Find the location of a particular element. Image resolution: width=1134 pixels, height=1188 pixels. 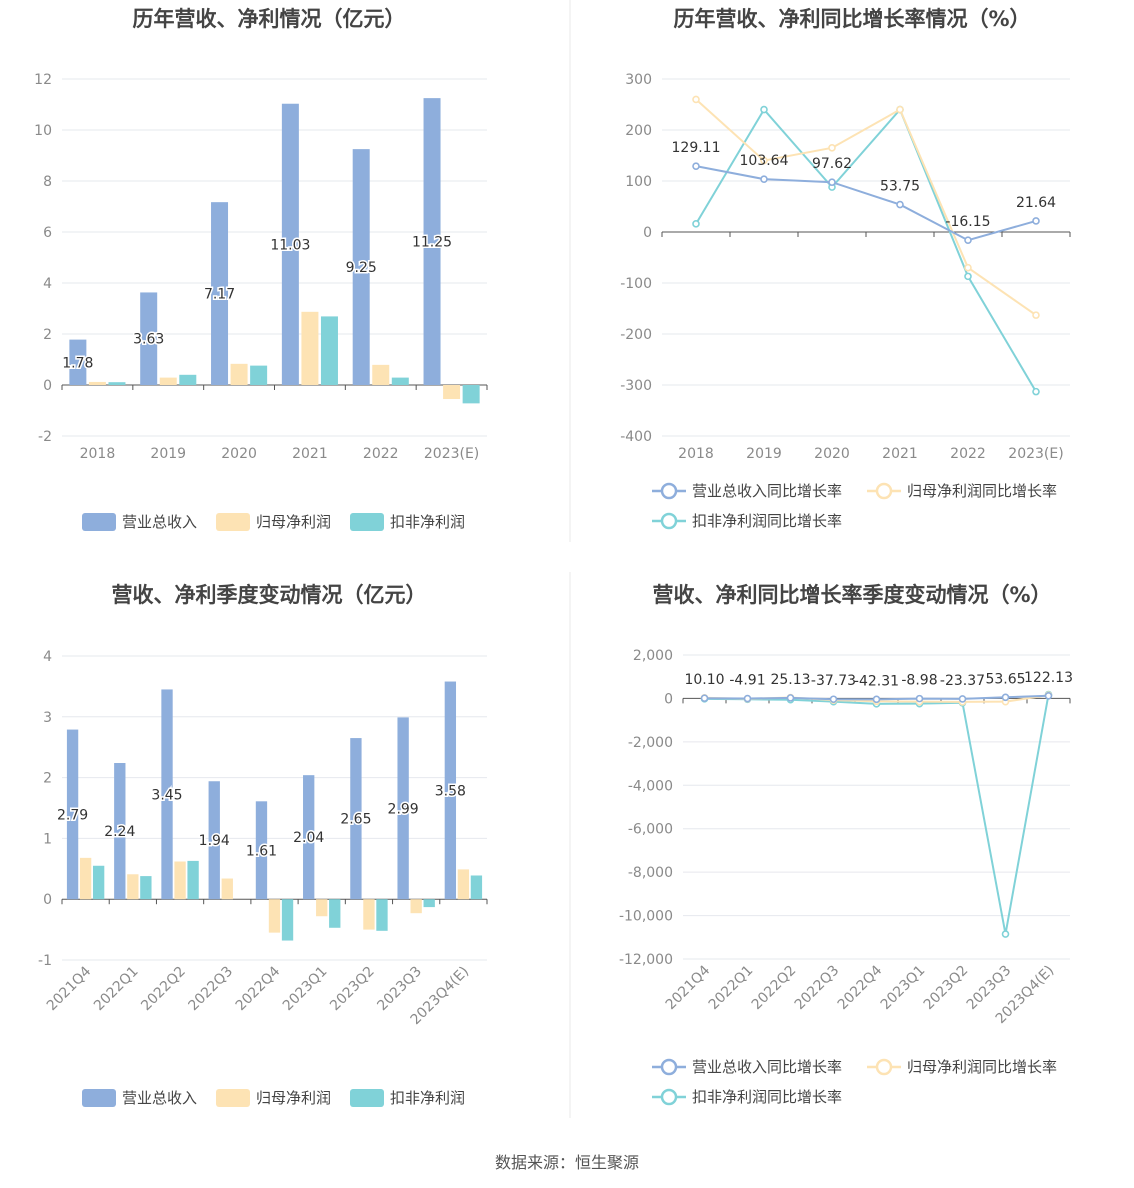

y-tick-label: -1 is located at coordinates (45, 961).